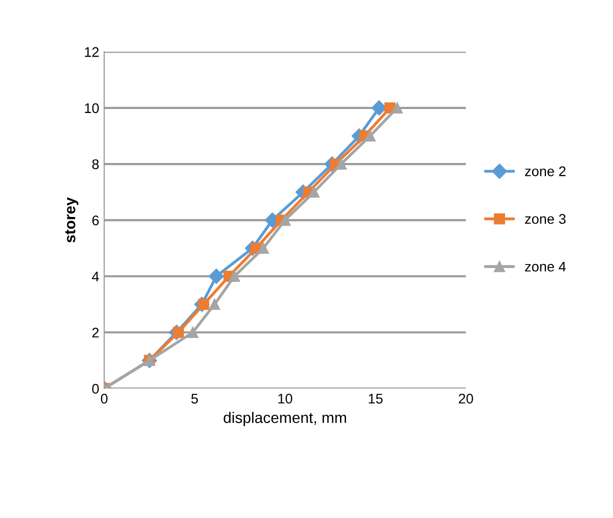 The image size is (613, 518). I want to click on y-tick-label: 4, so click(95, 277).